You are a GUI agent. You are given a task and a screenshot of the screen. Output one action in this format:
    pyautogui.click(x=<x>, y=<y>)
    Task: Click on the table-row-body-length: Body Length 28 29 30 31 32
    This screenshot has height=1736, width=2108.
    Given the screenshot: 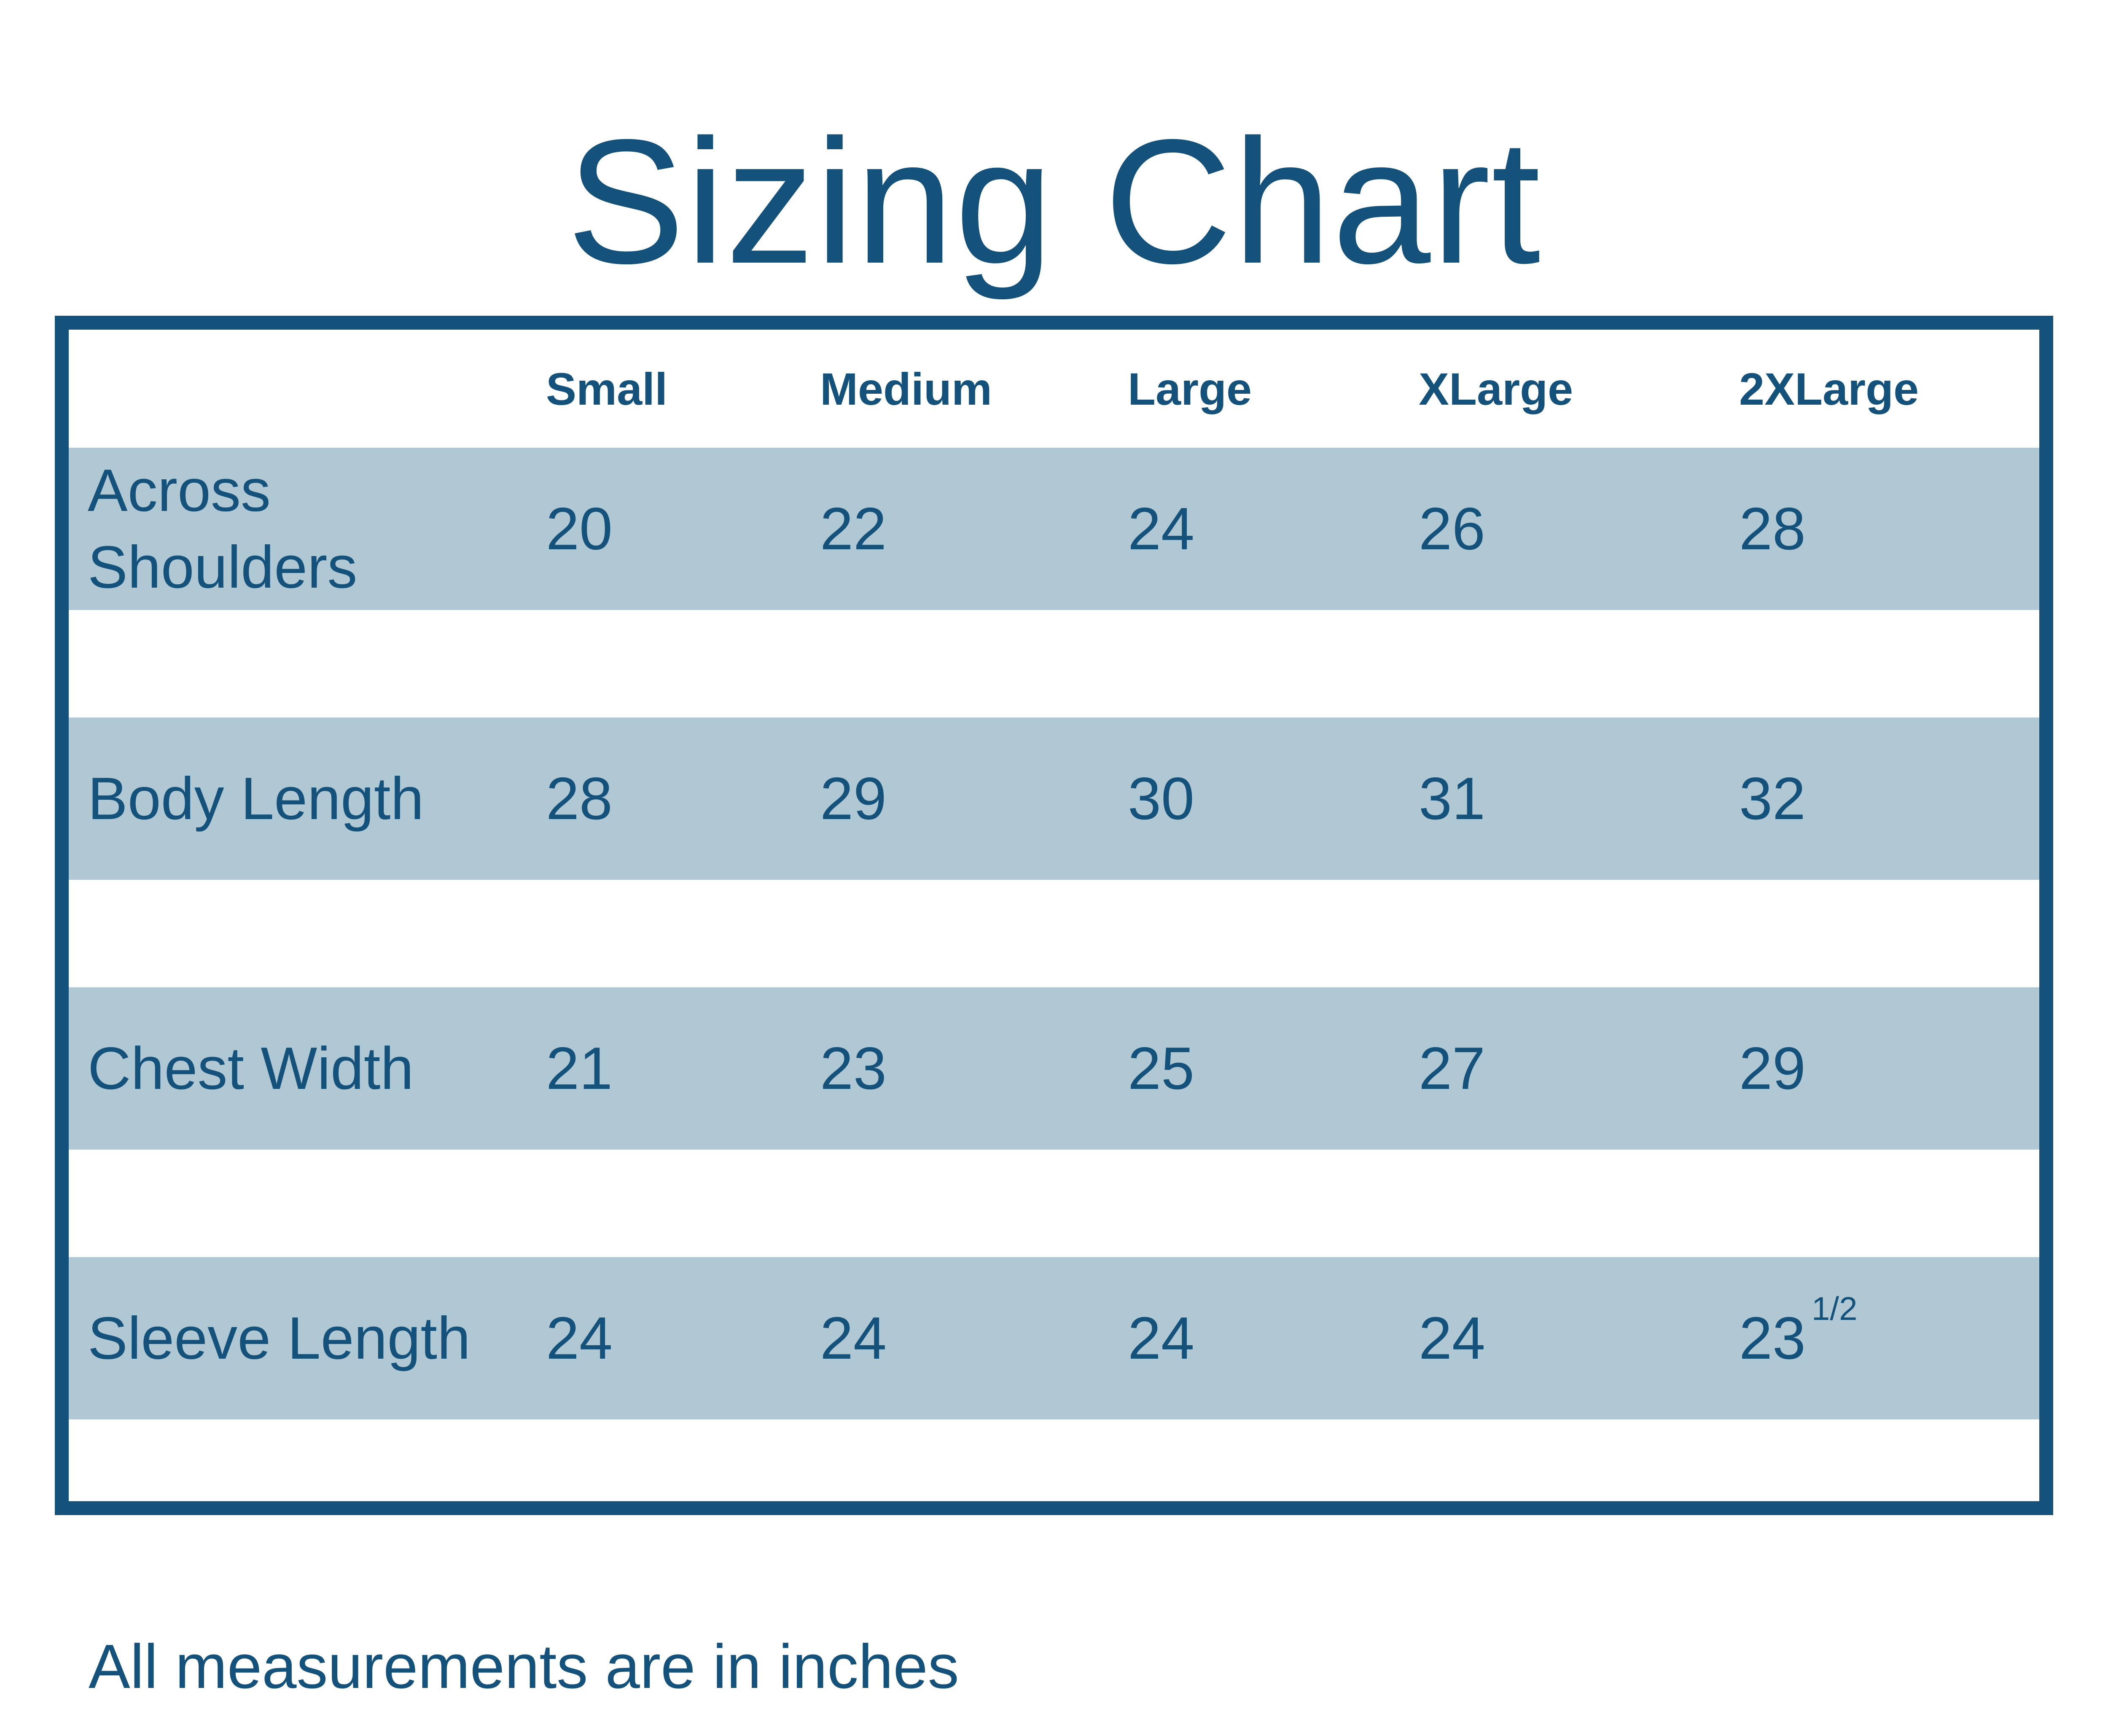 What is the action you would take?
    pyautogui.click(x=1054, y=799)
    